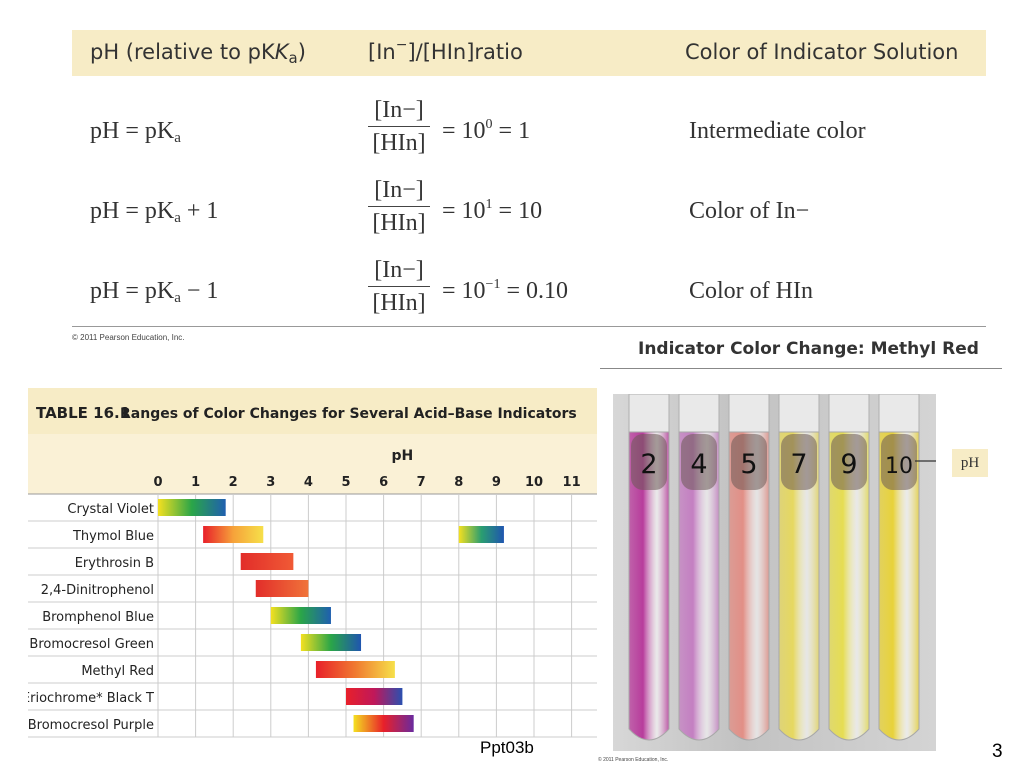 The image size is (1024, 768). What do you see at coordinates (154, 292) in the screenshot?
I see `eq-lhs: pH = pKa − 1` at bounding box center [154, 292].